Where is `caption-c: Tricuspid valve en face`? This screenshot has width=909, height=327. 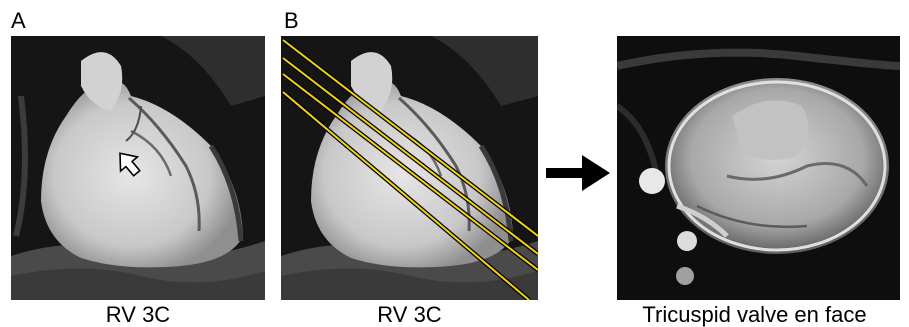
caption-c: Tricuspid valve en face is located at coordinates (754, 314).